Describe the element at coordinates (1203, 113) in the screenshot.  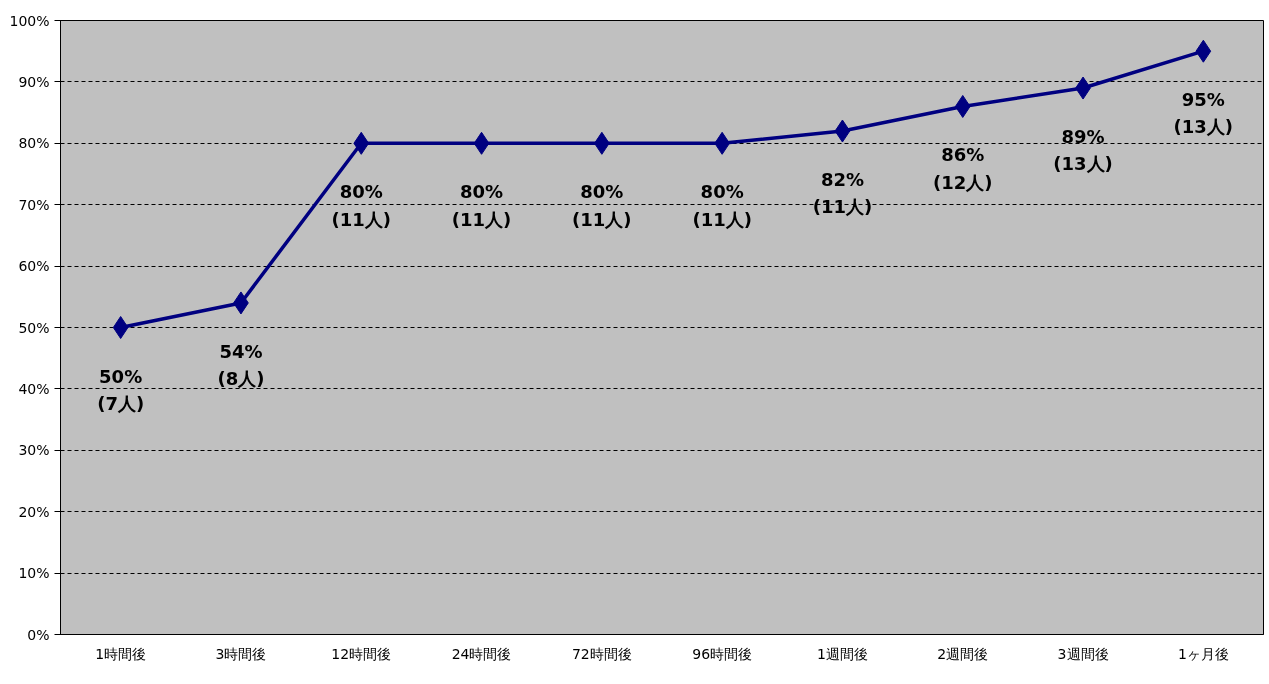
I see `data-label: 95% (13人)` at that location.